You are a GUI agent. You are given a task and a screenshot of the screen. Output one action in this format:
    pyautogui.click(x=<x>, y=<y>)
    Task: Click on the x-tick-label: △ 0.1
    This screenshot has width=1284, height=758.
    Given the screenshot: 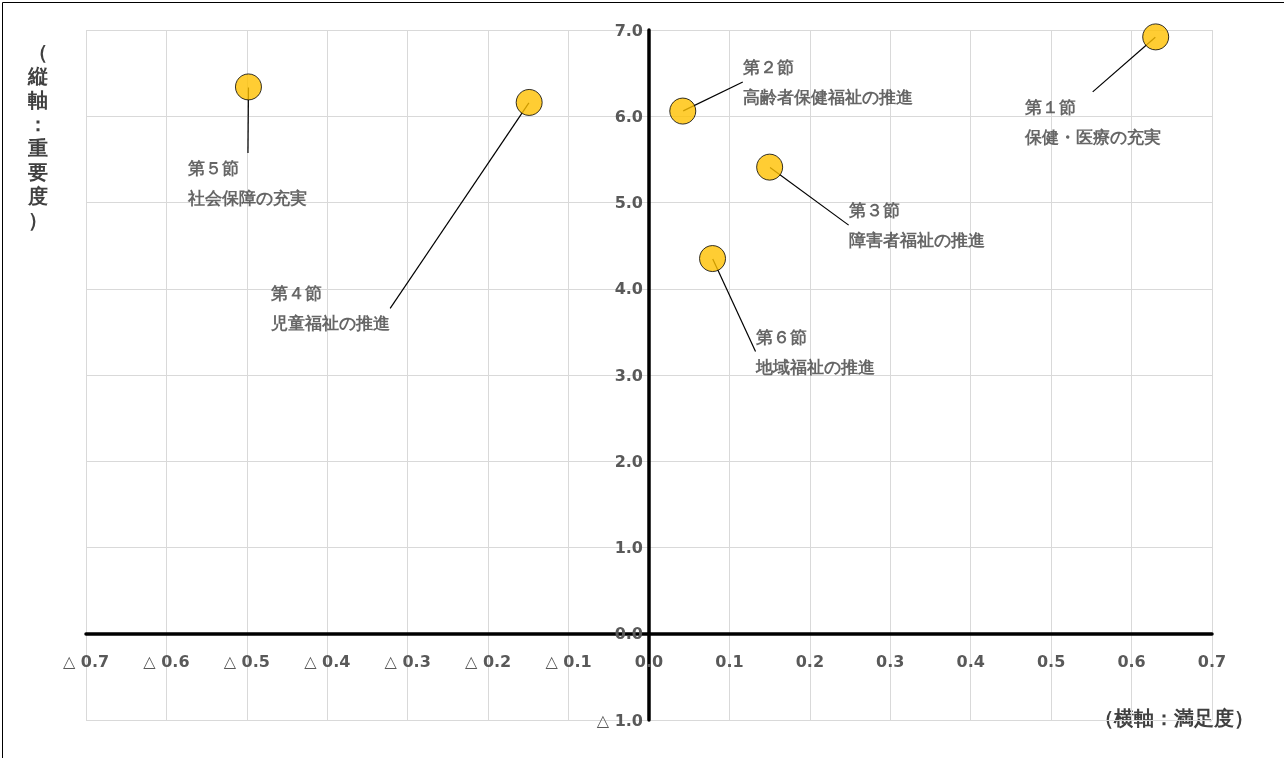 What is the action you would take?
    pyautogui.click(x=568, y=662)
    